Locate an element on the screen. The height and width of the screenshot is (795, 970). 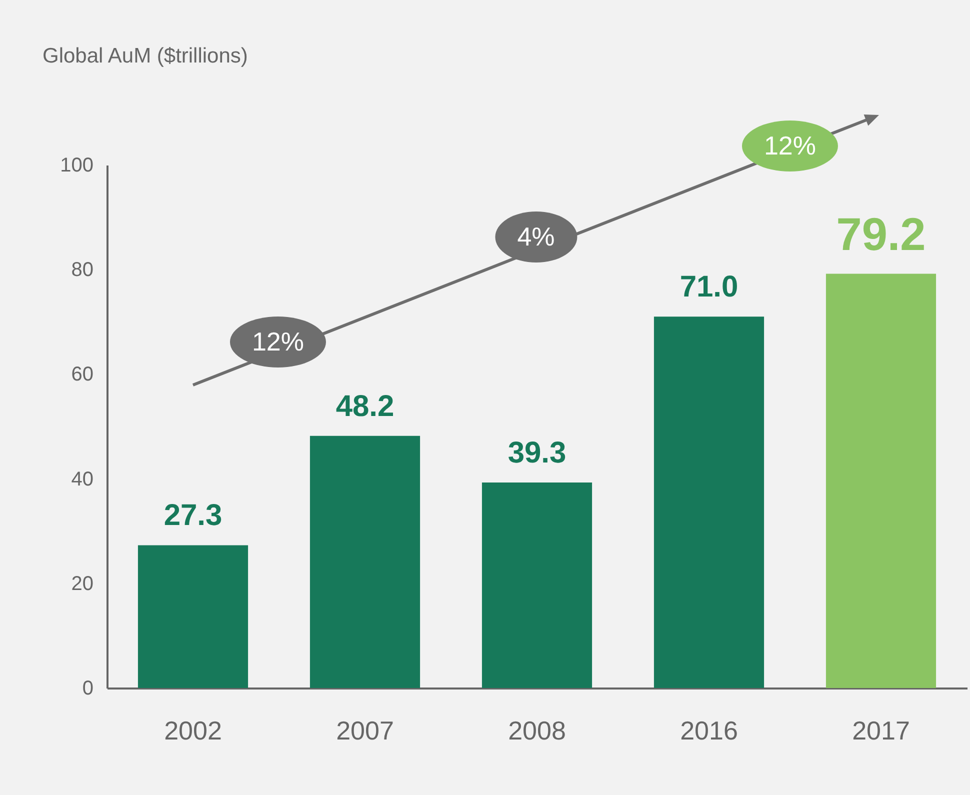
y-tick-label: 80 is located at coordinates (82, 270).